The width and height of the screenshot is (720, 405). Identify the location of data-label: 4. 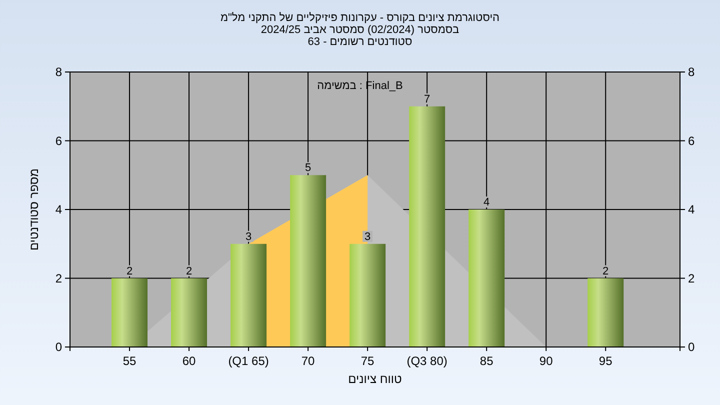
(487, 202).